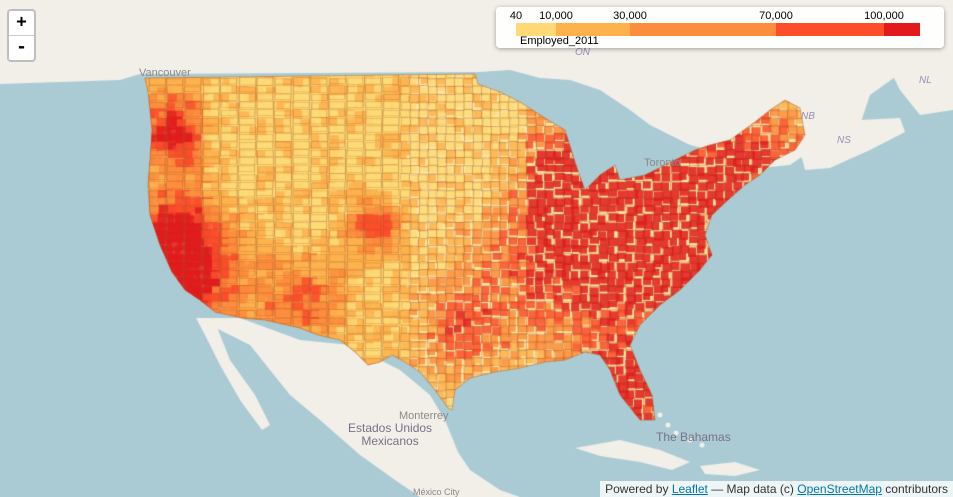 The image size is (953, 497). Describe the element at coordinates (689, 489) in the screenshot. I see `leaflet-link: Leaflet` at that location.